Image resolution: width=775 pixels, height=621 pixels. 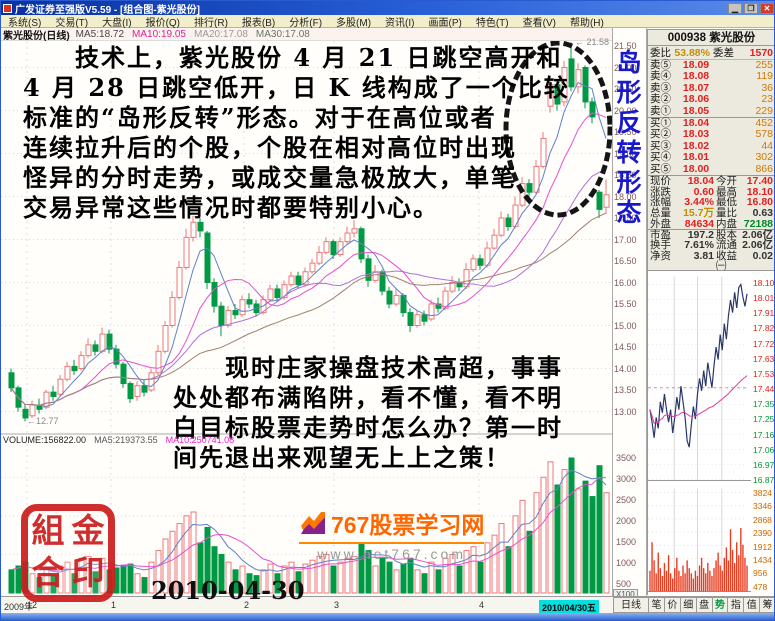 What do you see at coordinates (631, 605) in the screenshot?
I see `tab-period-daily: 日线` at bounding box center [631, 605].